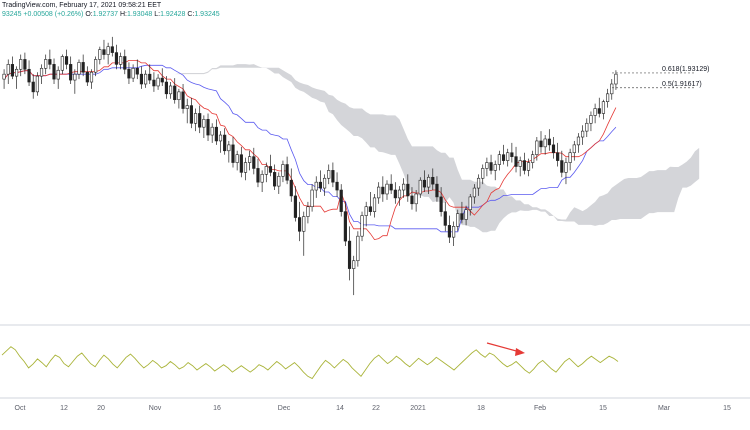  Describe the element at coordinates (685, 69) in the screenshot. I see `fib-level-label: 0.618(1.93129)` at that location.